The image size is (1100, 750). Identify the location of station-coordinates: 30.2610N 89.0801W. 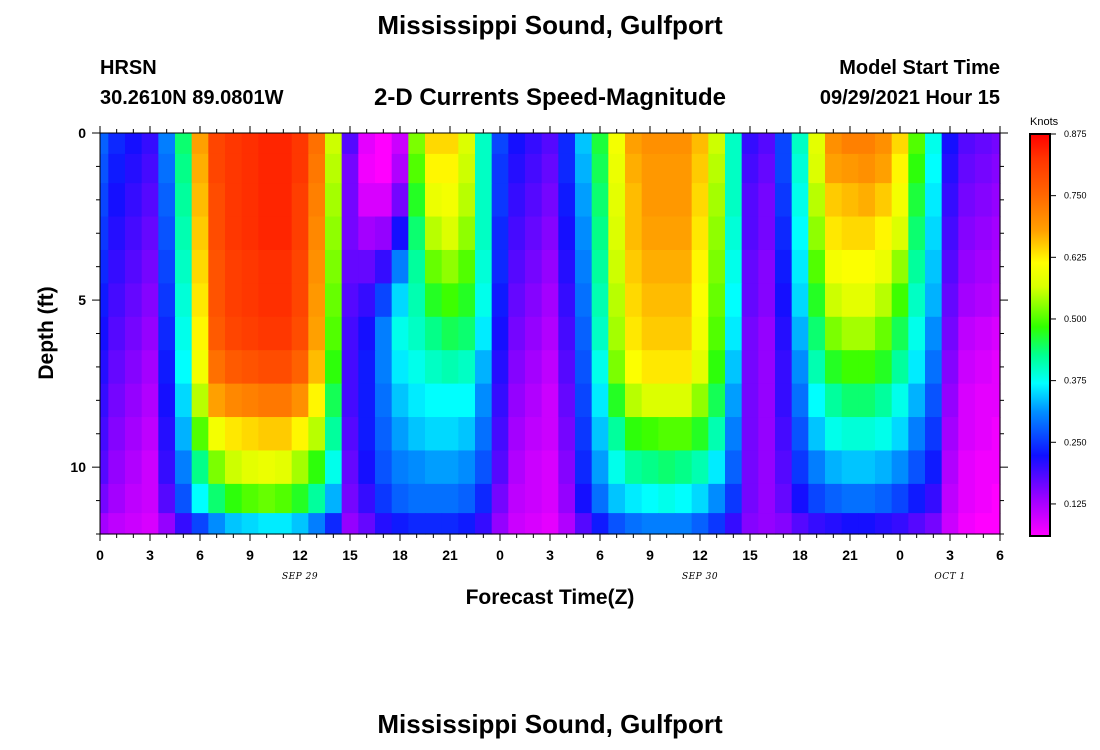
(192, 98).